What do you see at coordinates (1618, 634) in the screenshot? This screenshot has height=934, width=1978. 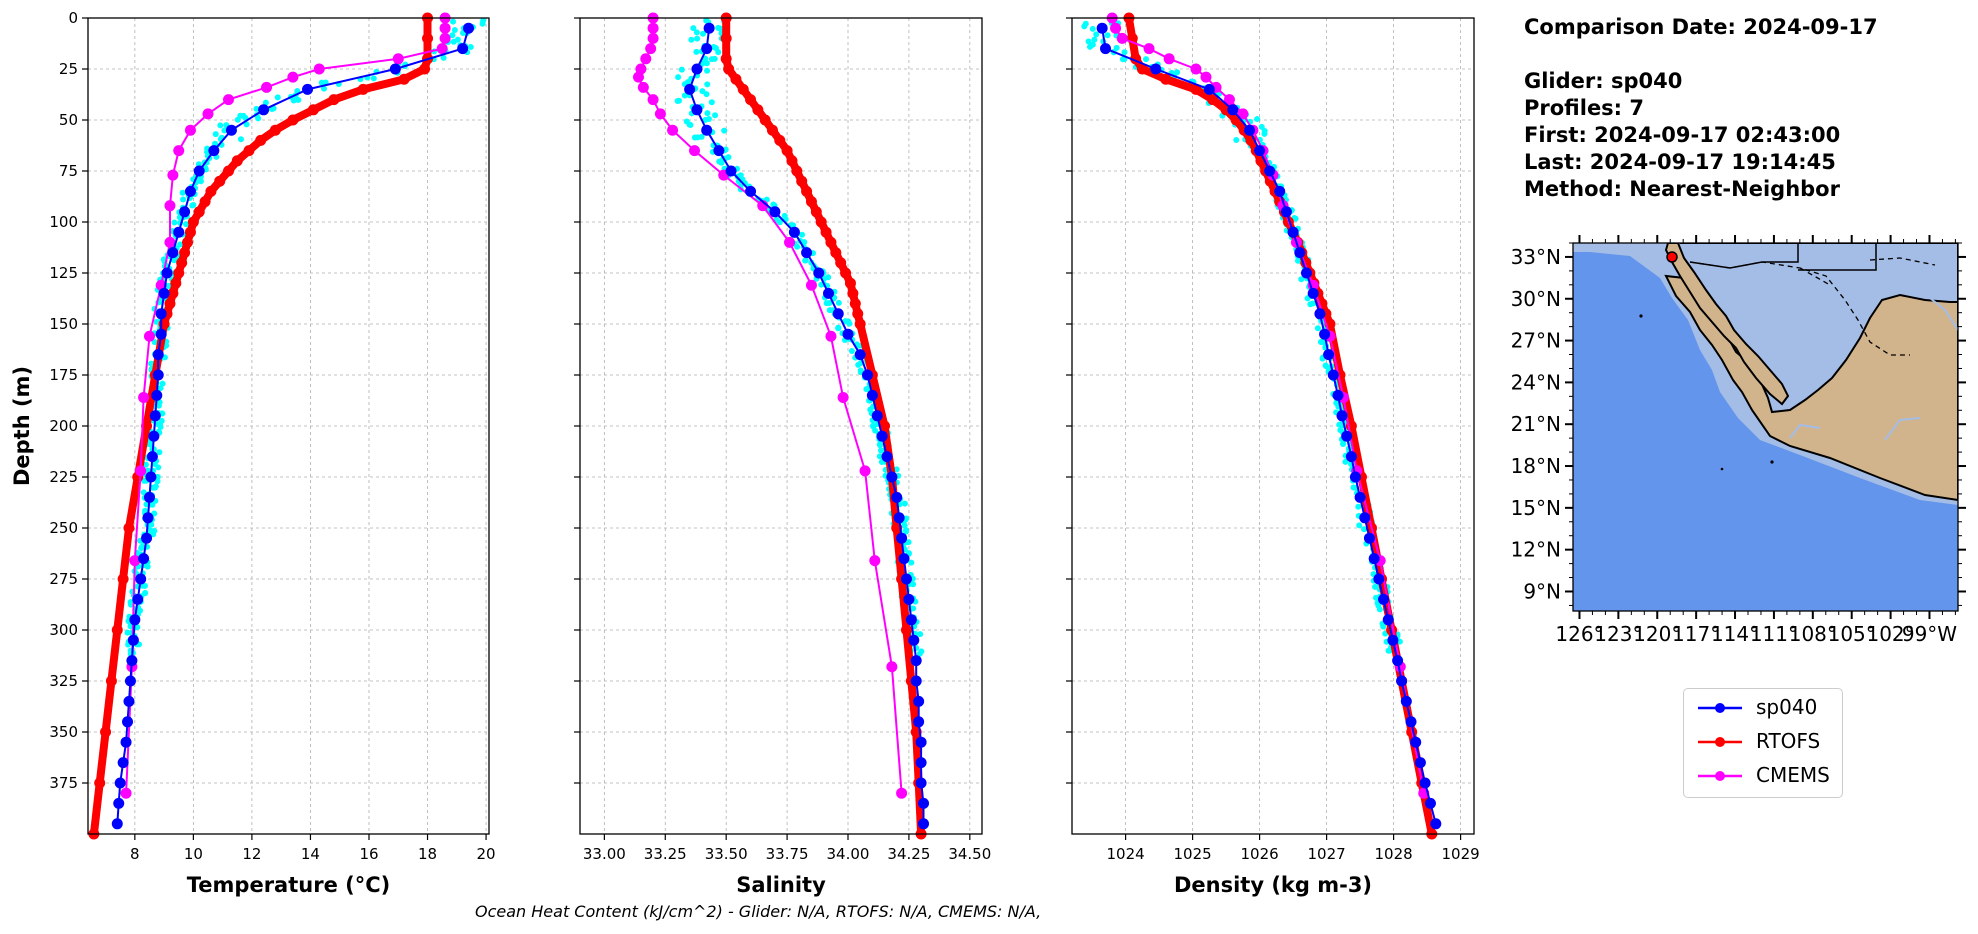 I see `map-lon-label: 123°` at bounding box center [1618, 634].